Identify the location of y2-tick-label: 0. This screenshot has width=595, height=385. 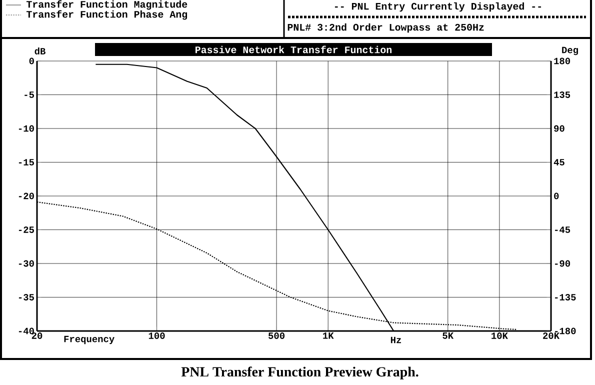
(556, 196).